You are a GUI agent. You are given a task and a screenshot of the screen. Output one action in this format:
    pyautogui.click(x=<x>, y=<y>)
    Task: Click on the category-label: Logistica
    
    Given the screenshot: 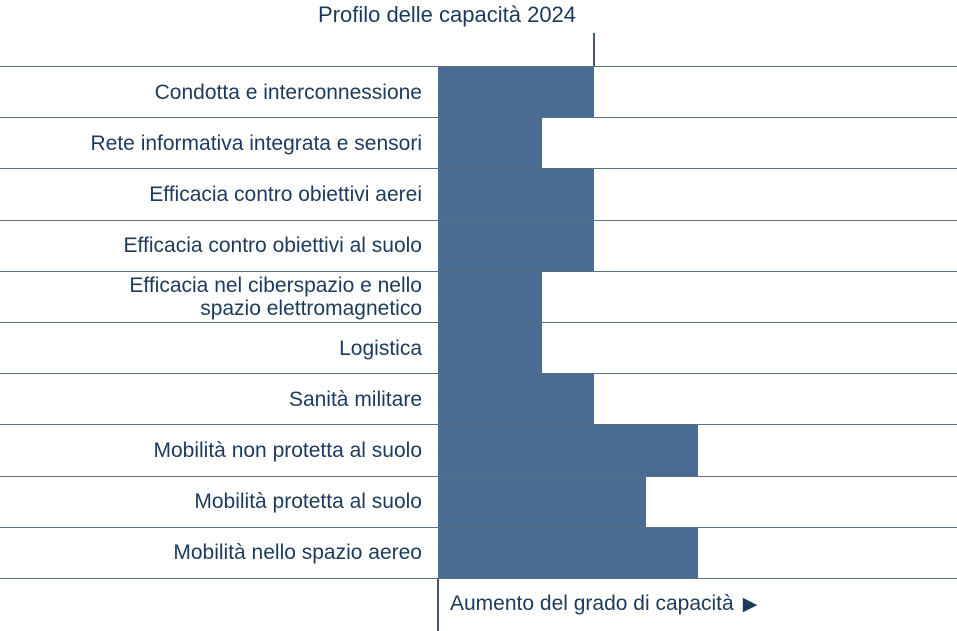 What is the action you would take?
    pyautogui.click(x=380, y=348)
    